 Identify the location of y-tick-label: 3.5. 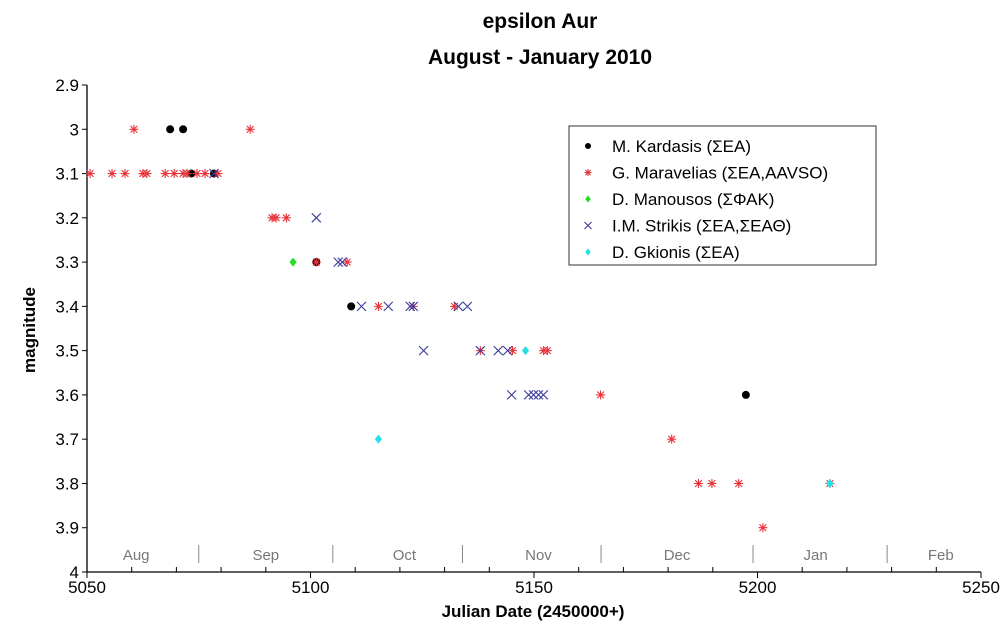
(67, 351).